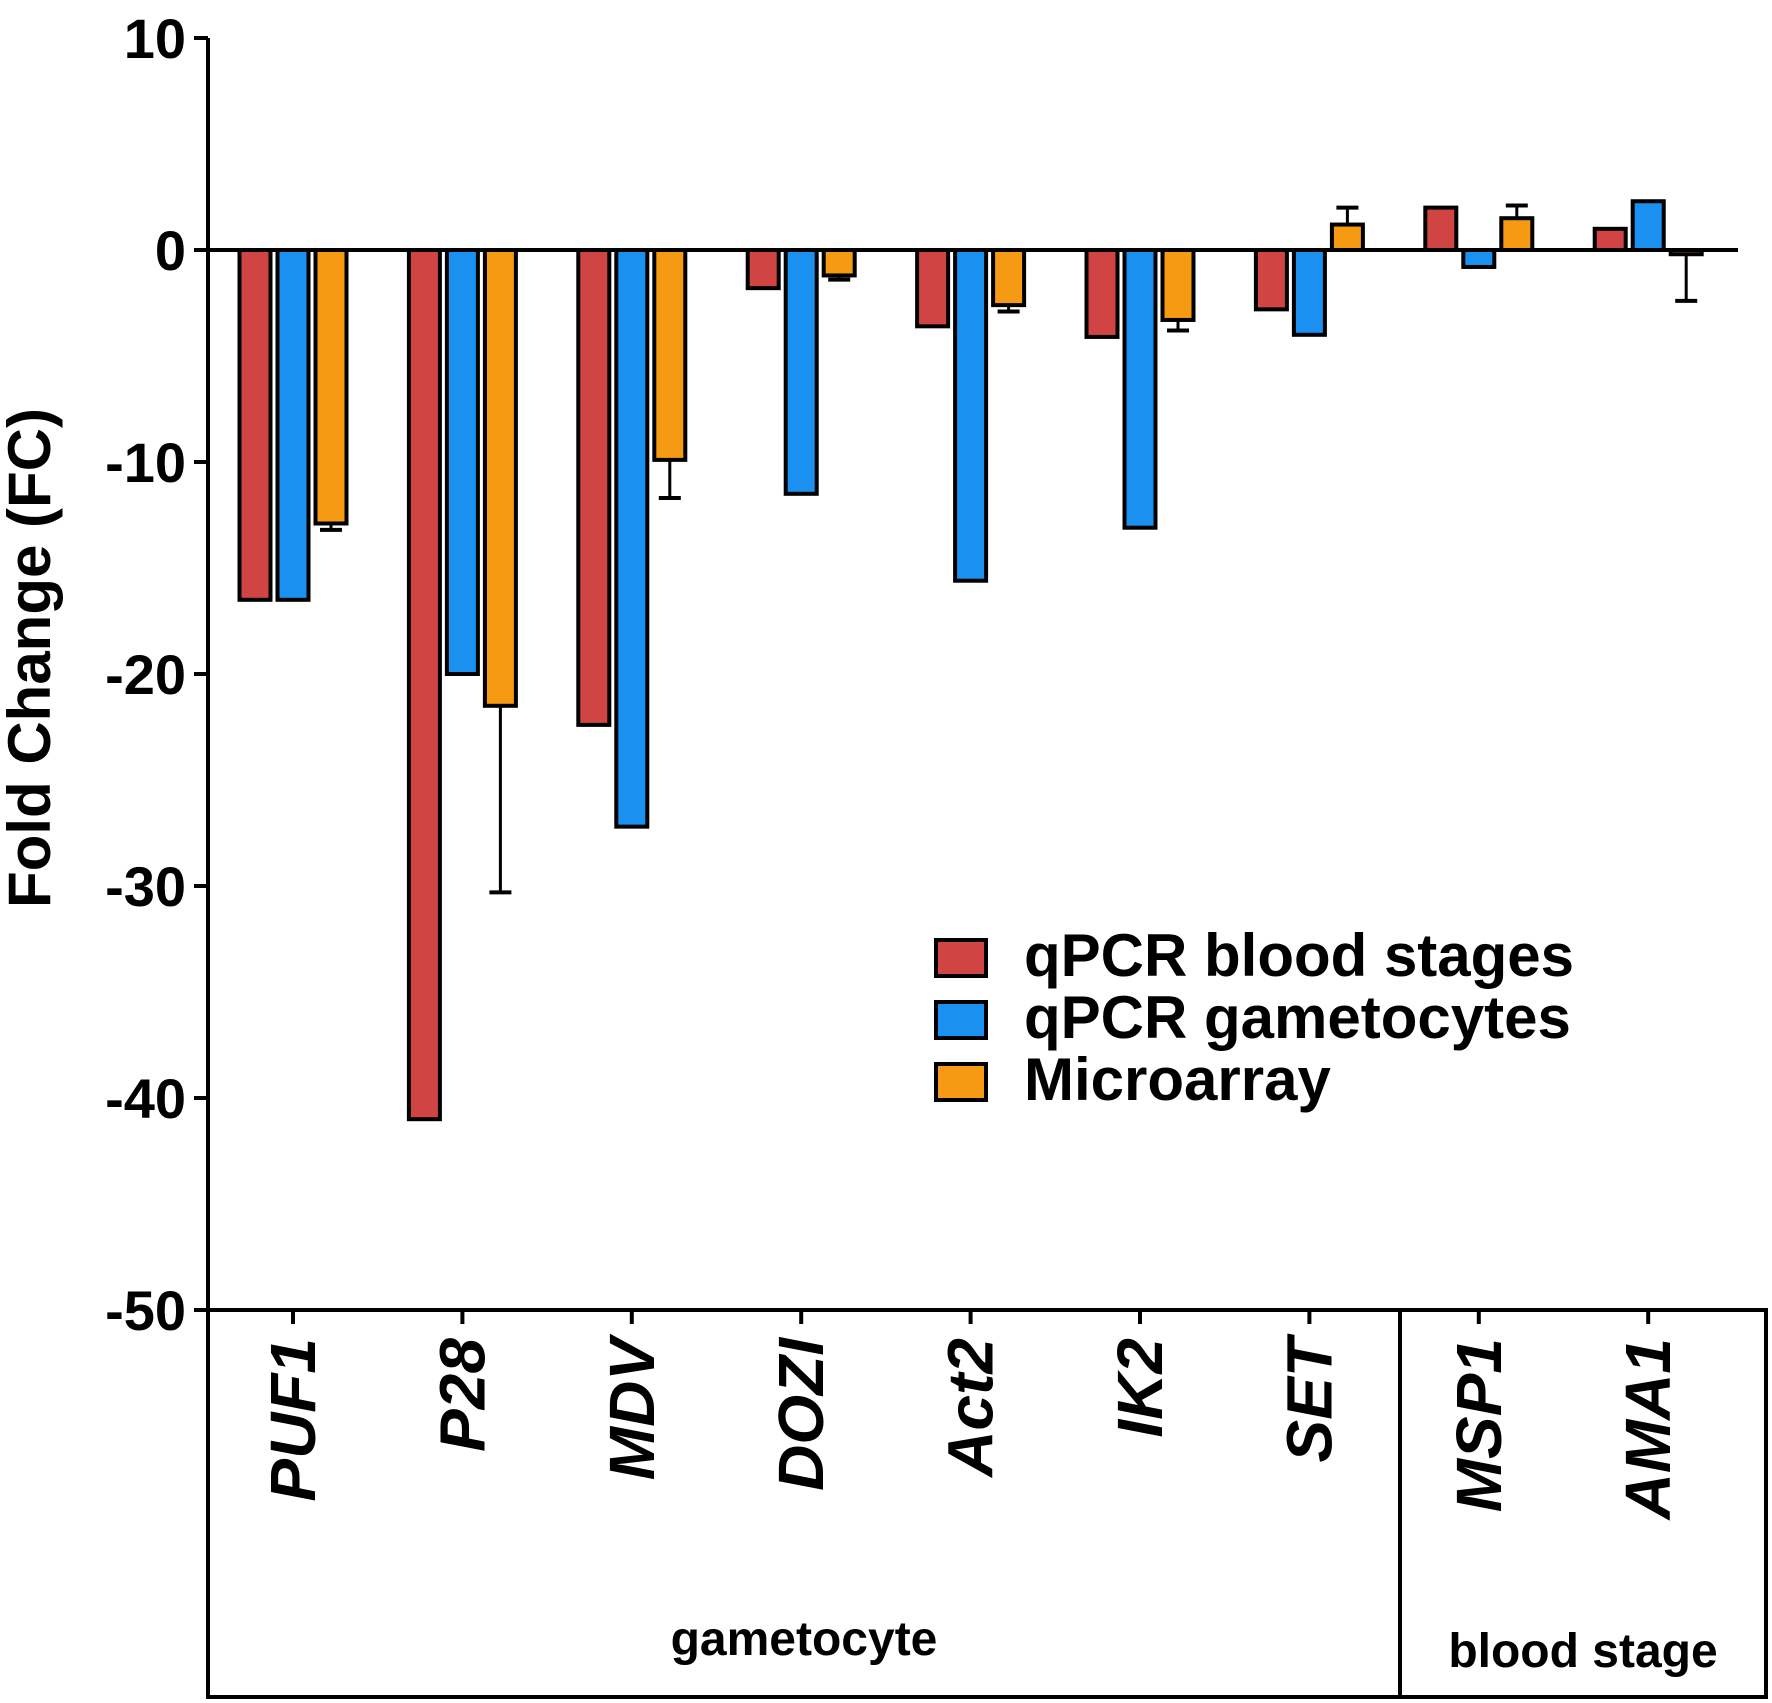 The width and height of the screenshot is (1772, 1703). I want to click on y-tick-label: -20, so click(145, 674).